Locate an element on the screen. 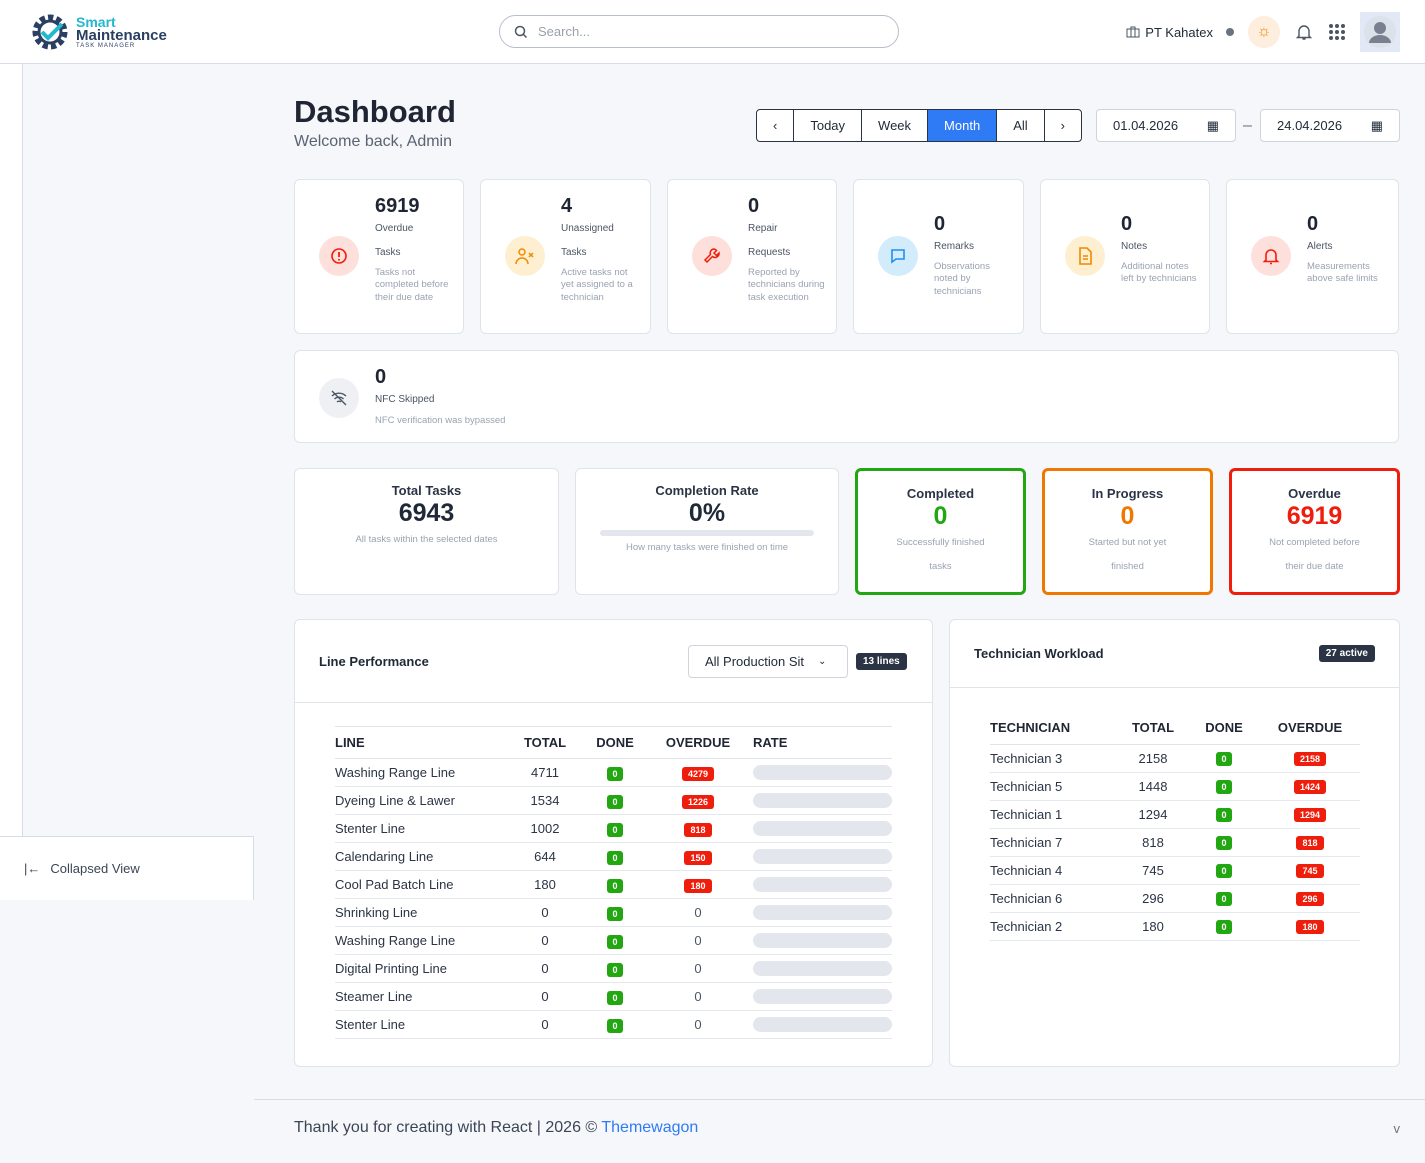 This screenshot has height=1163, width=1425. logo-tagline: TASK MANAGER is located at coordinates (106, 45).